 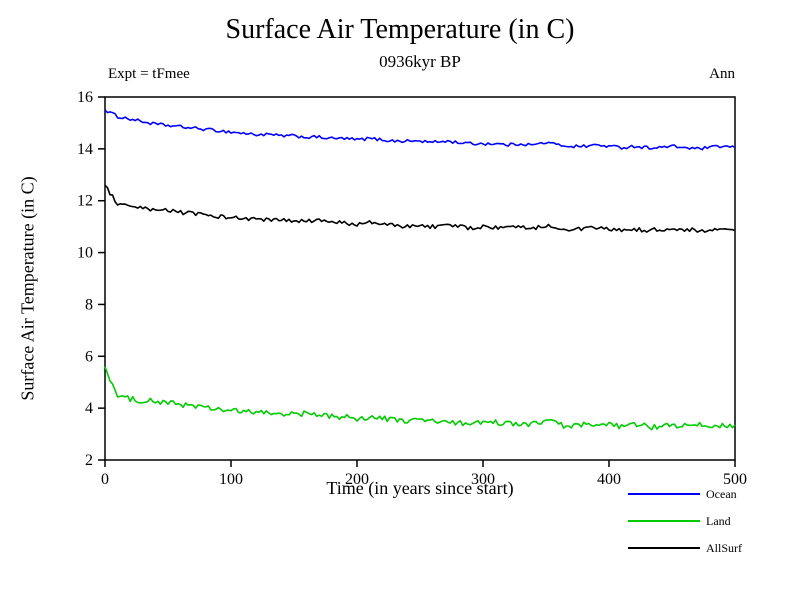 What do you see at coordinates (357, 479) in the screenshot?
I see `svg-text: 200` at bounding box center [357, 479].